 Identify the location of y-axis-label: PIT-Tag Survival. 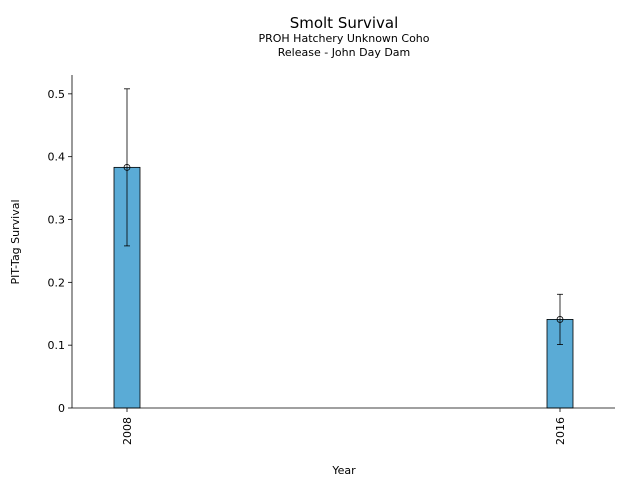
(15, 241).